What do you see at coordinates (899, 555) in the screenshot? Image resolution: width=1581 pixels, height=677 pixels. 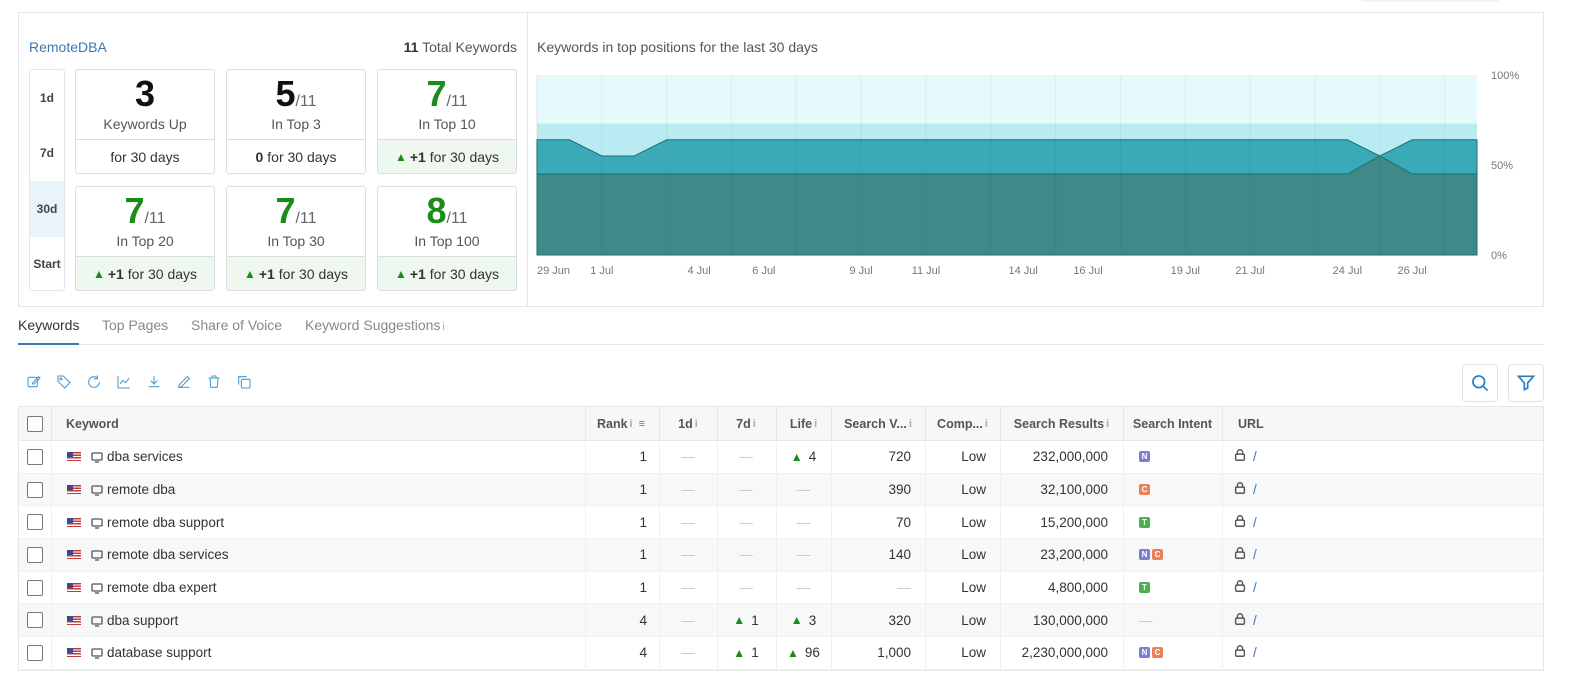 I see `search-volume-value: 140` at bounding box center [899, 555].